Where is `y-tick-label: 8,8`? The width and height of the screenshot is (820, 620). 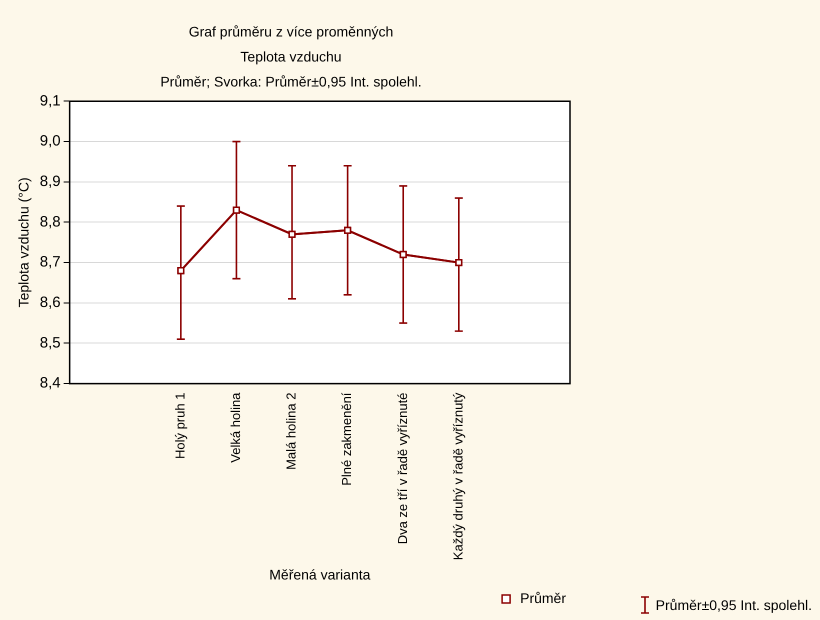 y-tick-label: 8,8 is located at coordinates (50, 221).